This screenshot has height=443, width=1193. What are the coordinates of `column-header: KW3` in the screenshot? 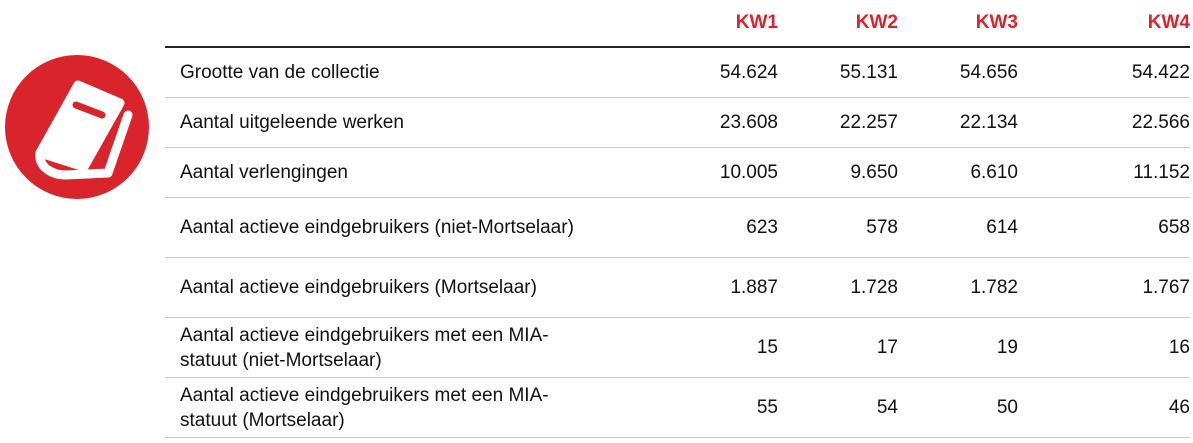 It's located at (958, 24).